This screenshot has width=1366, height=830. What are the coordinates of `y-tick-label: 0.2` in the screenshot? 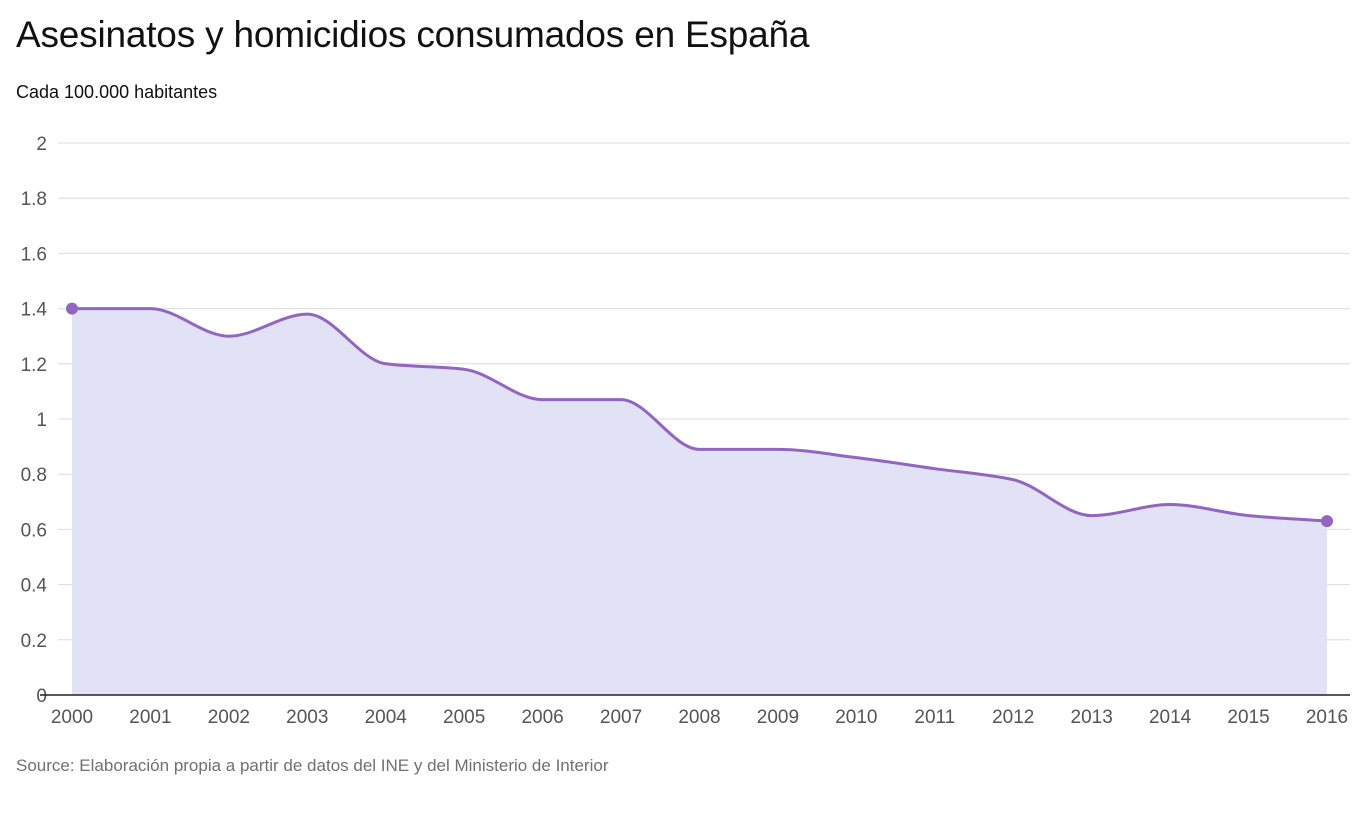 It's located at (34, 641).